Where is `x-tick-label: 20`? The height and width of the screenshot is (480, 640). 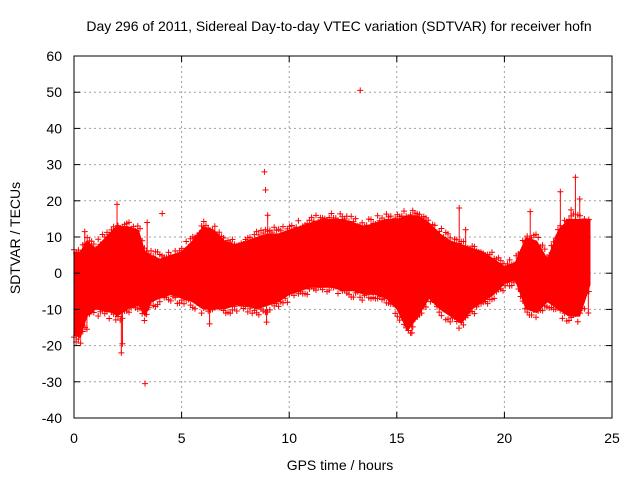 x-tick-label: 20 is located at coordinates (505, 438).